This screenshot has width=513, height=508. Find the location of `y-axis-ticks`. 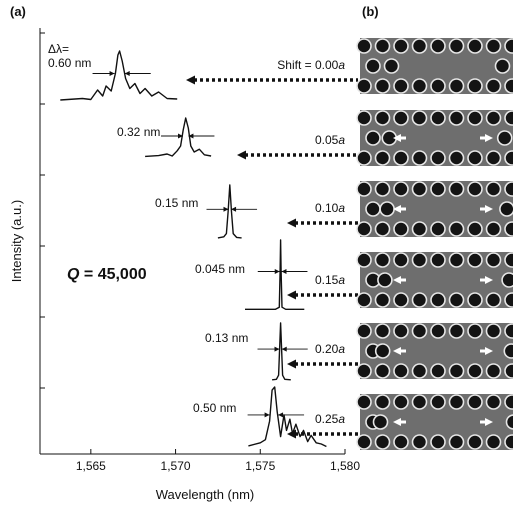

y-axis-ticks is located at coordinates (42, 210).